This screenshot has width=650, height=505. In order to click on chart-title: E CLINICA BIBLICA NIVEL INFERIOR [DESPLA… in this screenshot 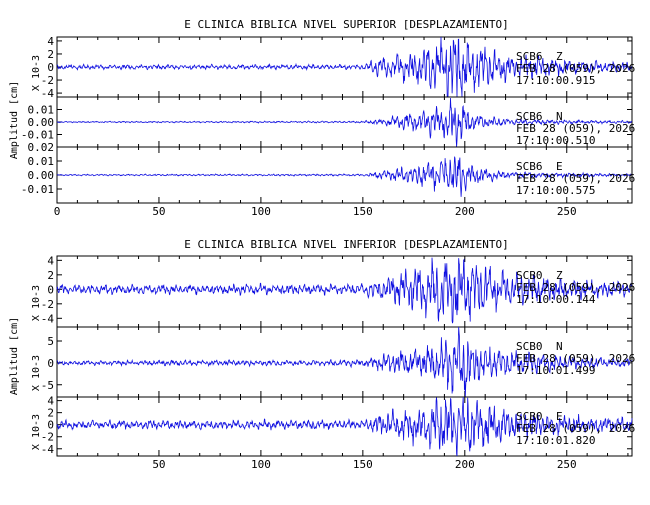, I will do `click(346, 244)`.